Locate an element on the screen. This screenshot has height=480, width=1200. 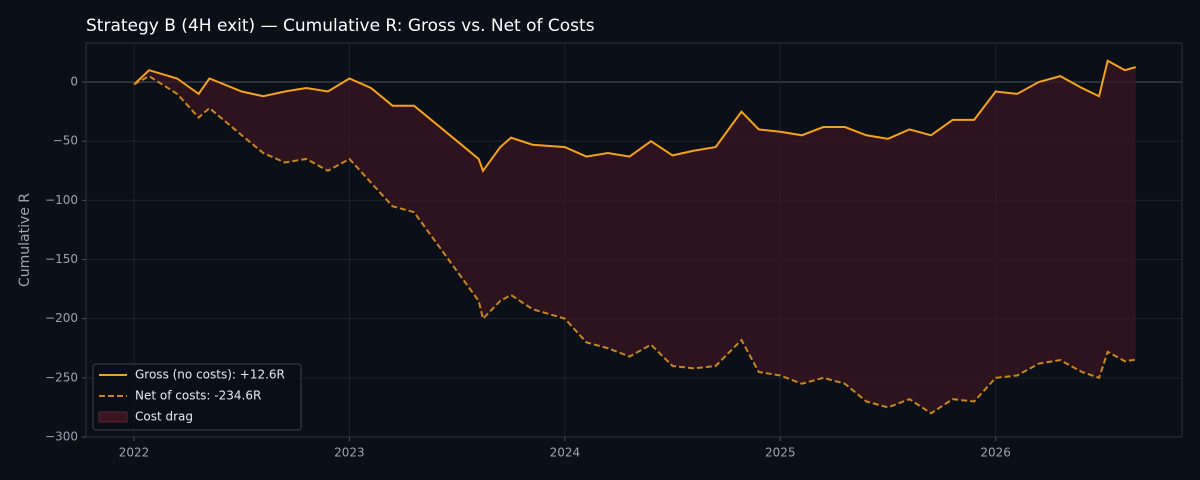
y-tick-label: −100 is located at coordinates (61, 200).